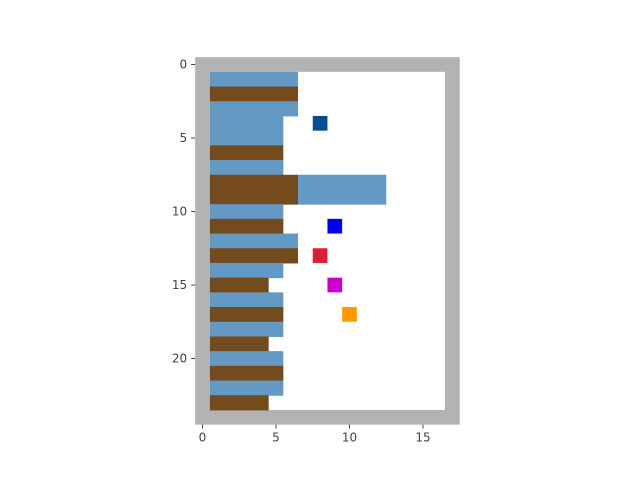 The height and width of the screenshot is (480, 640). Describe the element at coordinates (320, 255) in the screenshot. I see `red-square` at that location.